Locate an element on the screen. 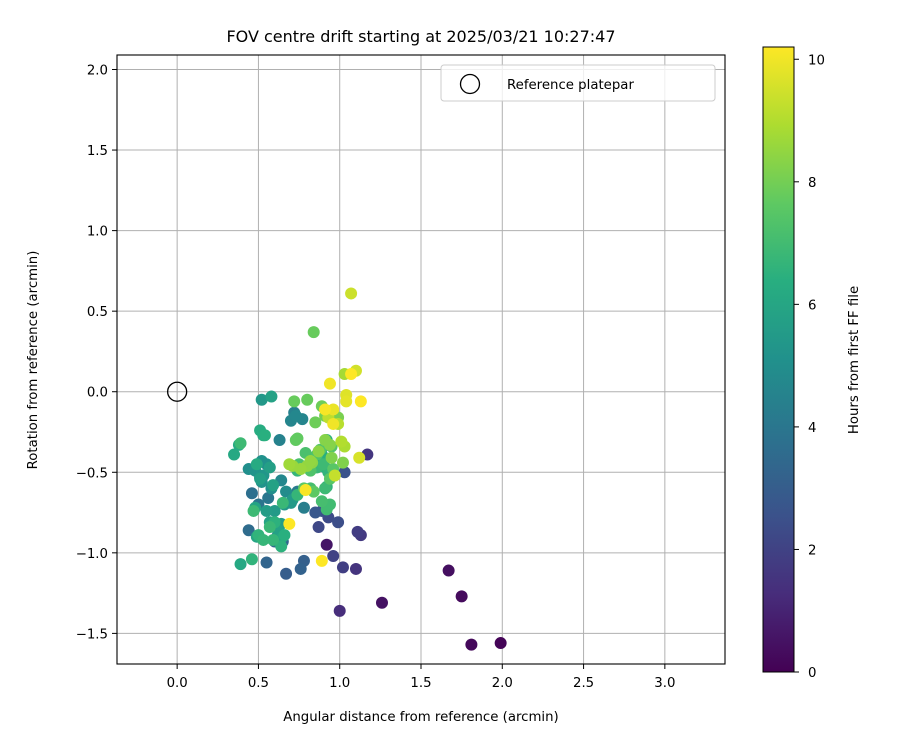 The height and width of the screenshot is (755, 900). colorbar-gradient is located at coordinates (778, 359).